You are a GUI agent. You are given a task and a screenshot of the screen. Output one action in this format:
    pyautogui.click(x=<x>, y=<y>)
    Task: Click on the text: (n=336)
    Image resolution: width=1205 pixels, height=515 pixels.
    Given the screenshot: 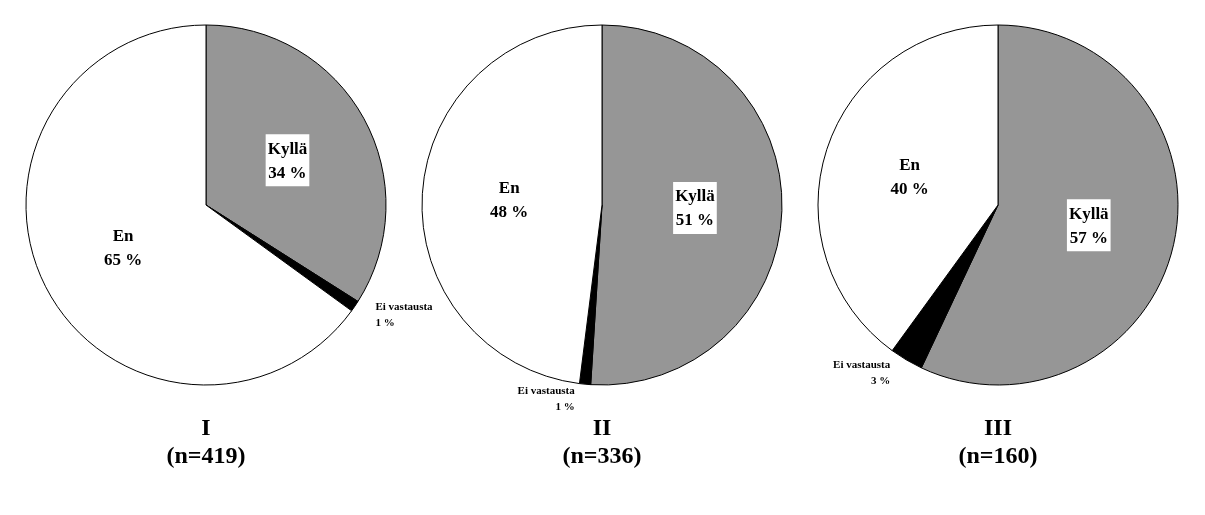 What is the action you would take?
    pyautogui.click(x=602, y=455)
    